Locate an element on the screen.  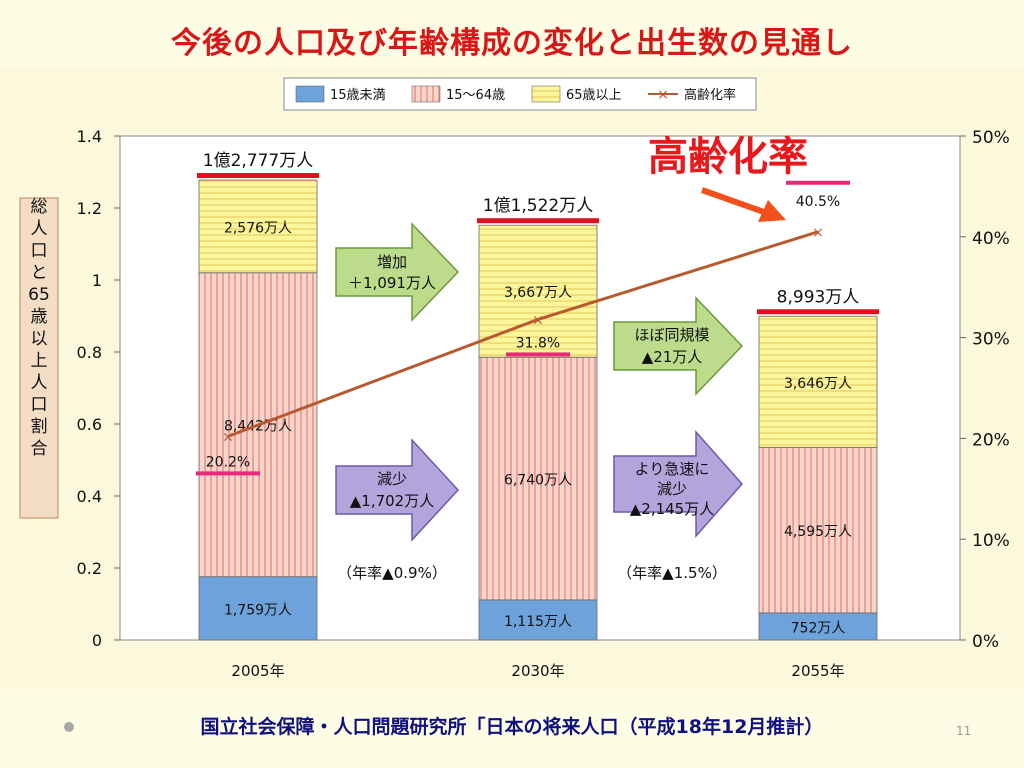
bar-working-label: 8,442万人 is located at coordinates (258, 427).